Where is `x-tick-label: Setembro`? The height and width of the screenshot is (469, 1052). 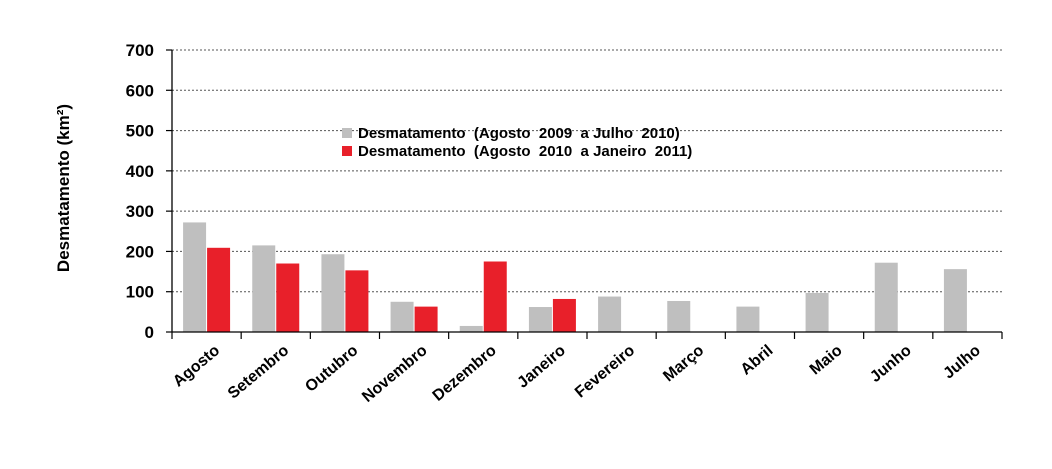 x-tick-label: Setembro is located at coordinates (259, 372).